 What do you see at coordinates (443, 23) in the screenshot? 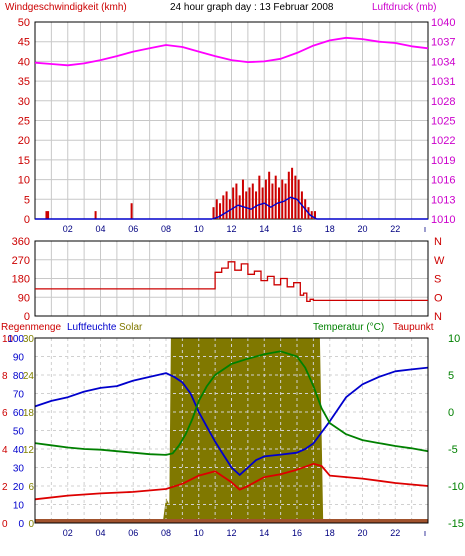
I see `pressure-tick-1040: 1040` at bounding box center [443, 23].